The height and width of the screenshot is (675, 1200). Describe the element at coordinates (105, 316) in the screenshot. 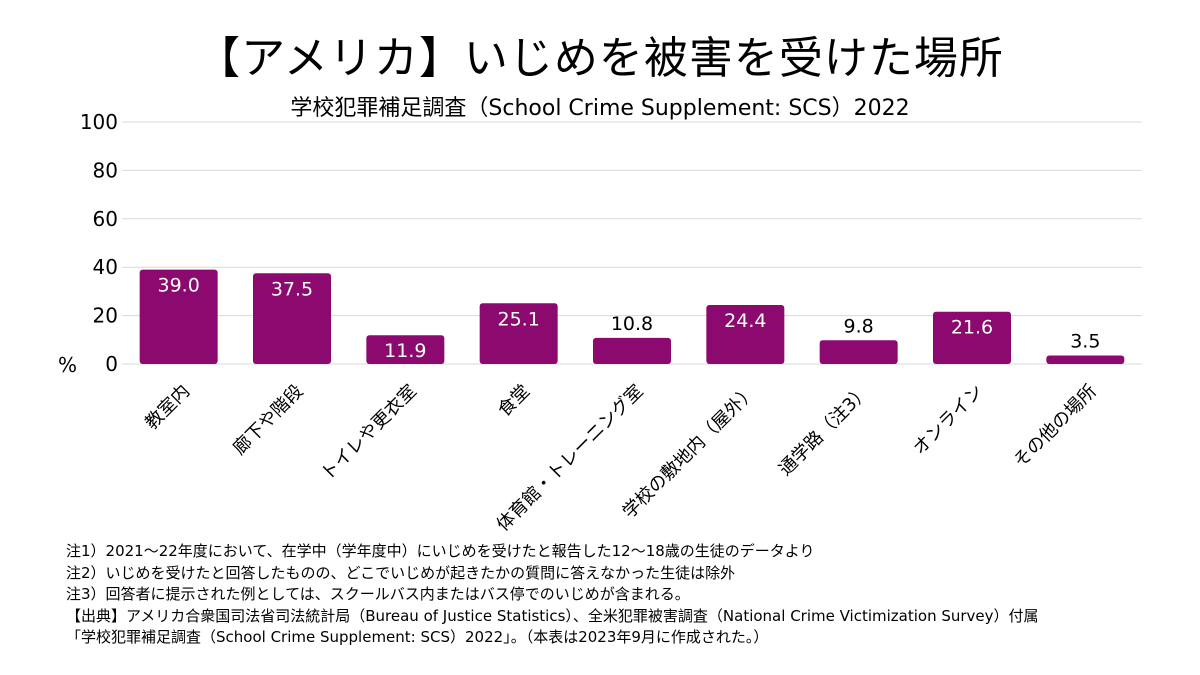

I see `y-tick-label: 20` at that location.